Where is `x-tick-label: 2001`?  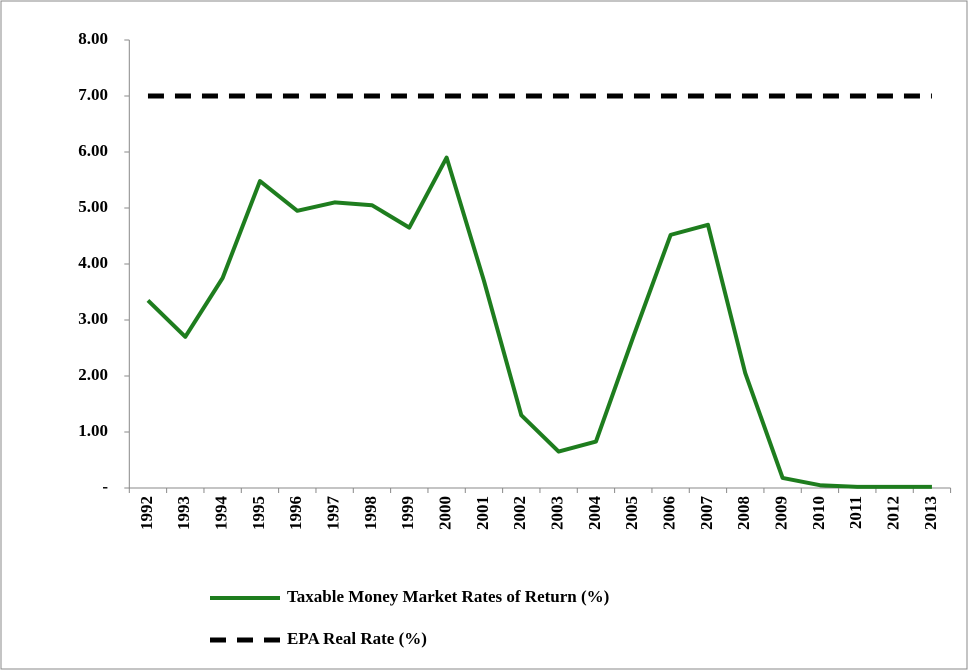 x-tick-label: 2001 is located at coordinates (482, 513).